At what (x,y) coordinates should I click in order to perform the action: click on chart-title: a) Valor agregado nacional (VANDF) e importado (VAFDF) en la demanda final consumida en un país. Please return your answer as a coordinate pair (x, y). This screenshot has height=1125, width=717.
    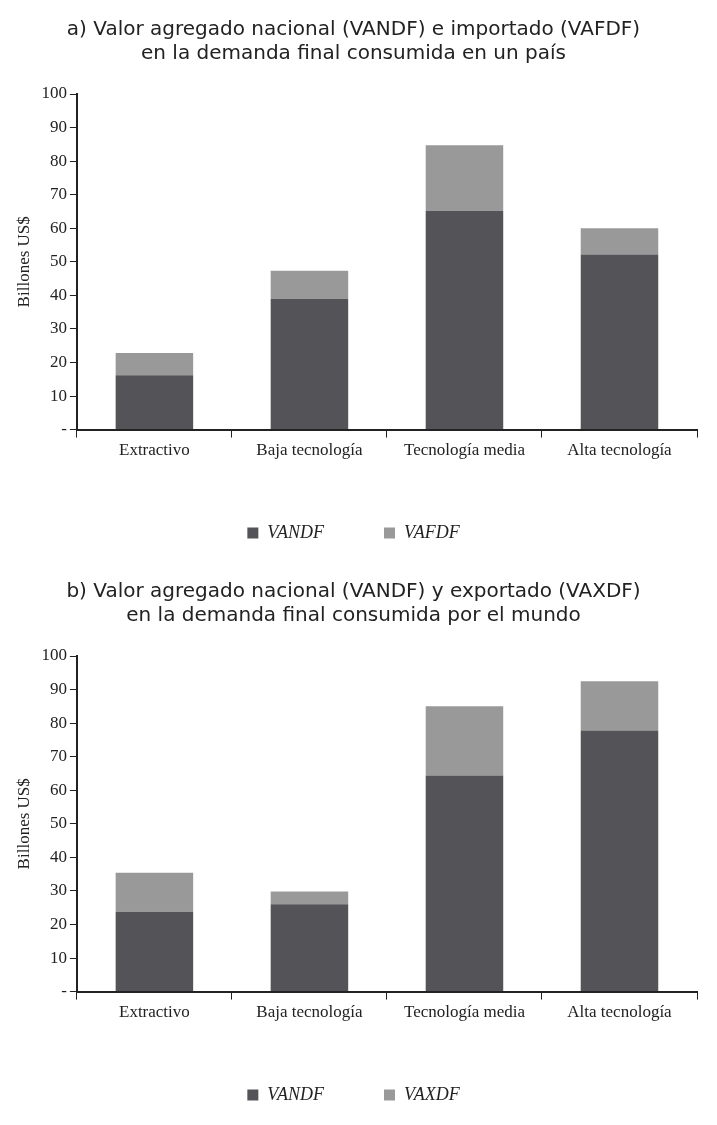
    Looking at the image, I should click on (353, 40).